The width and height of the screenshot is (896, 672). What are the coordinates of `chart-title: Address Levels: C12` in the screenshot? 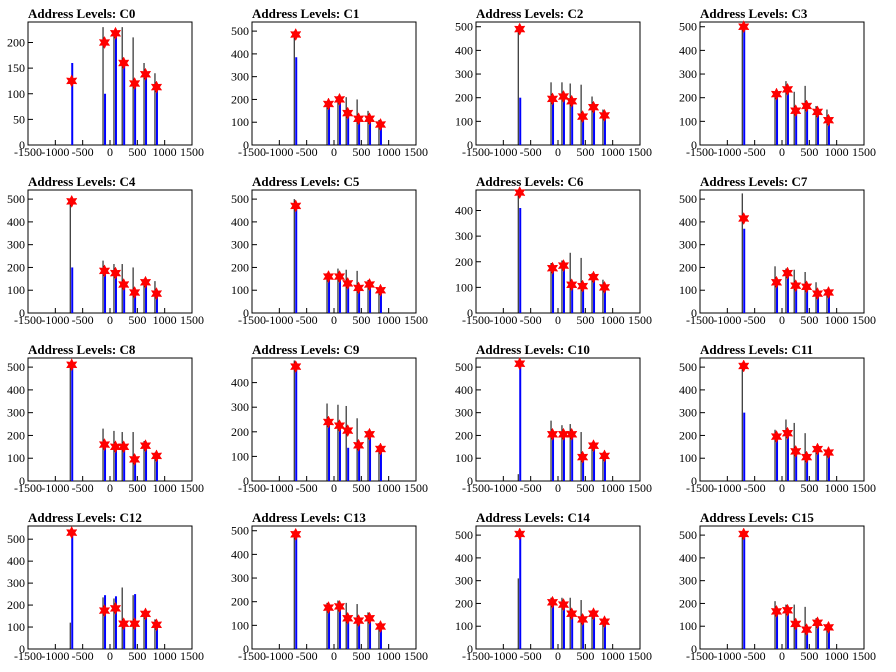 It's located at (85, 517).